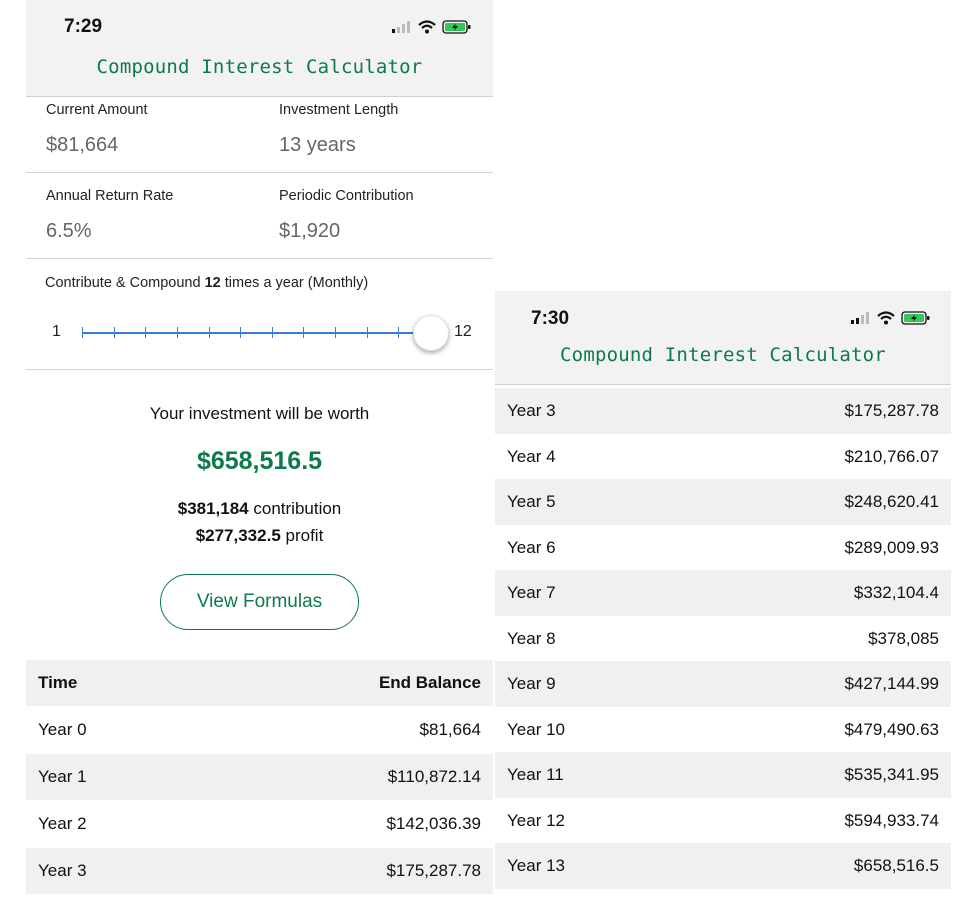  Describe the element at coordinates (891, 547) in the screenshot. I see `row-balance: $289,009.93` at that location.